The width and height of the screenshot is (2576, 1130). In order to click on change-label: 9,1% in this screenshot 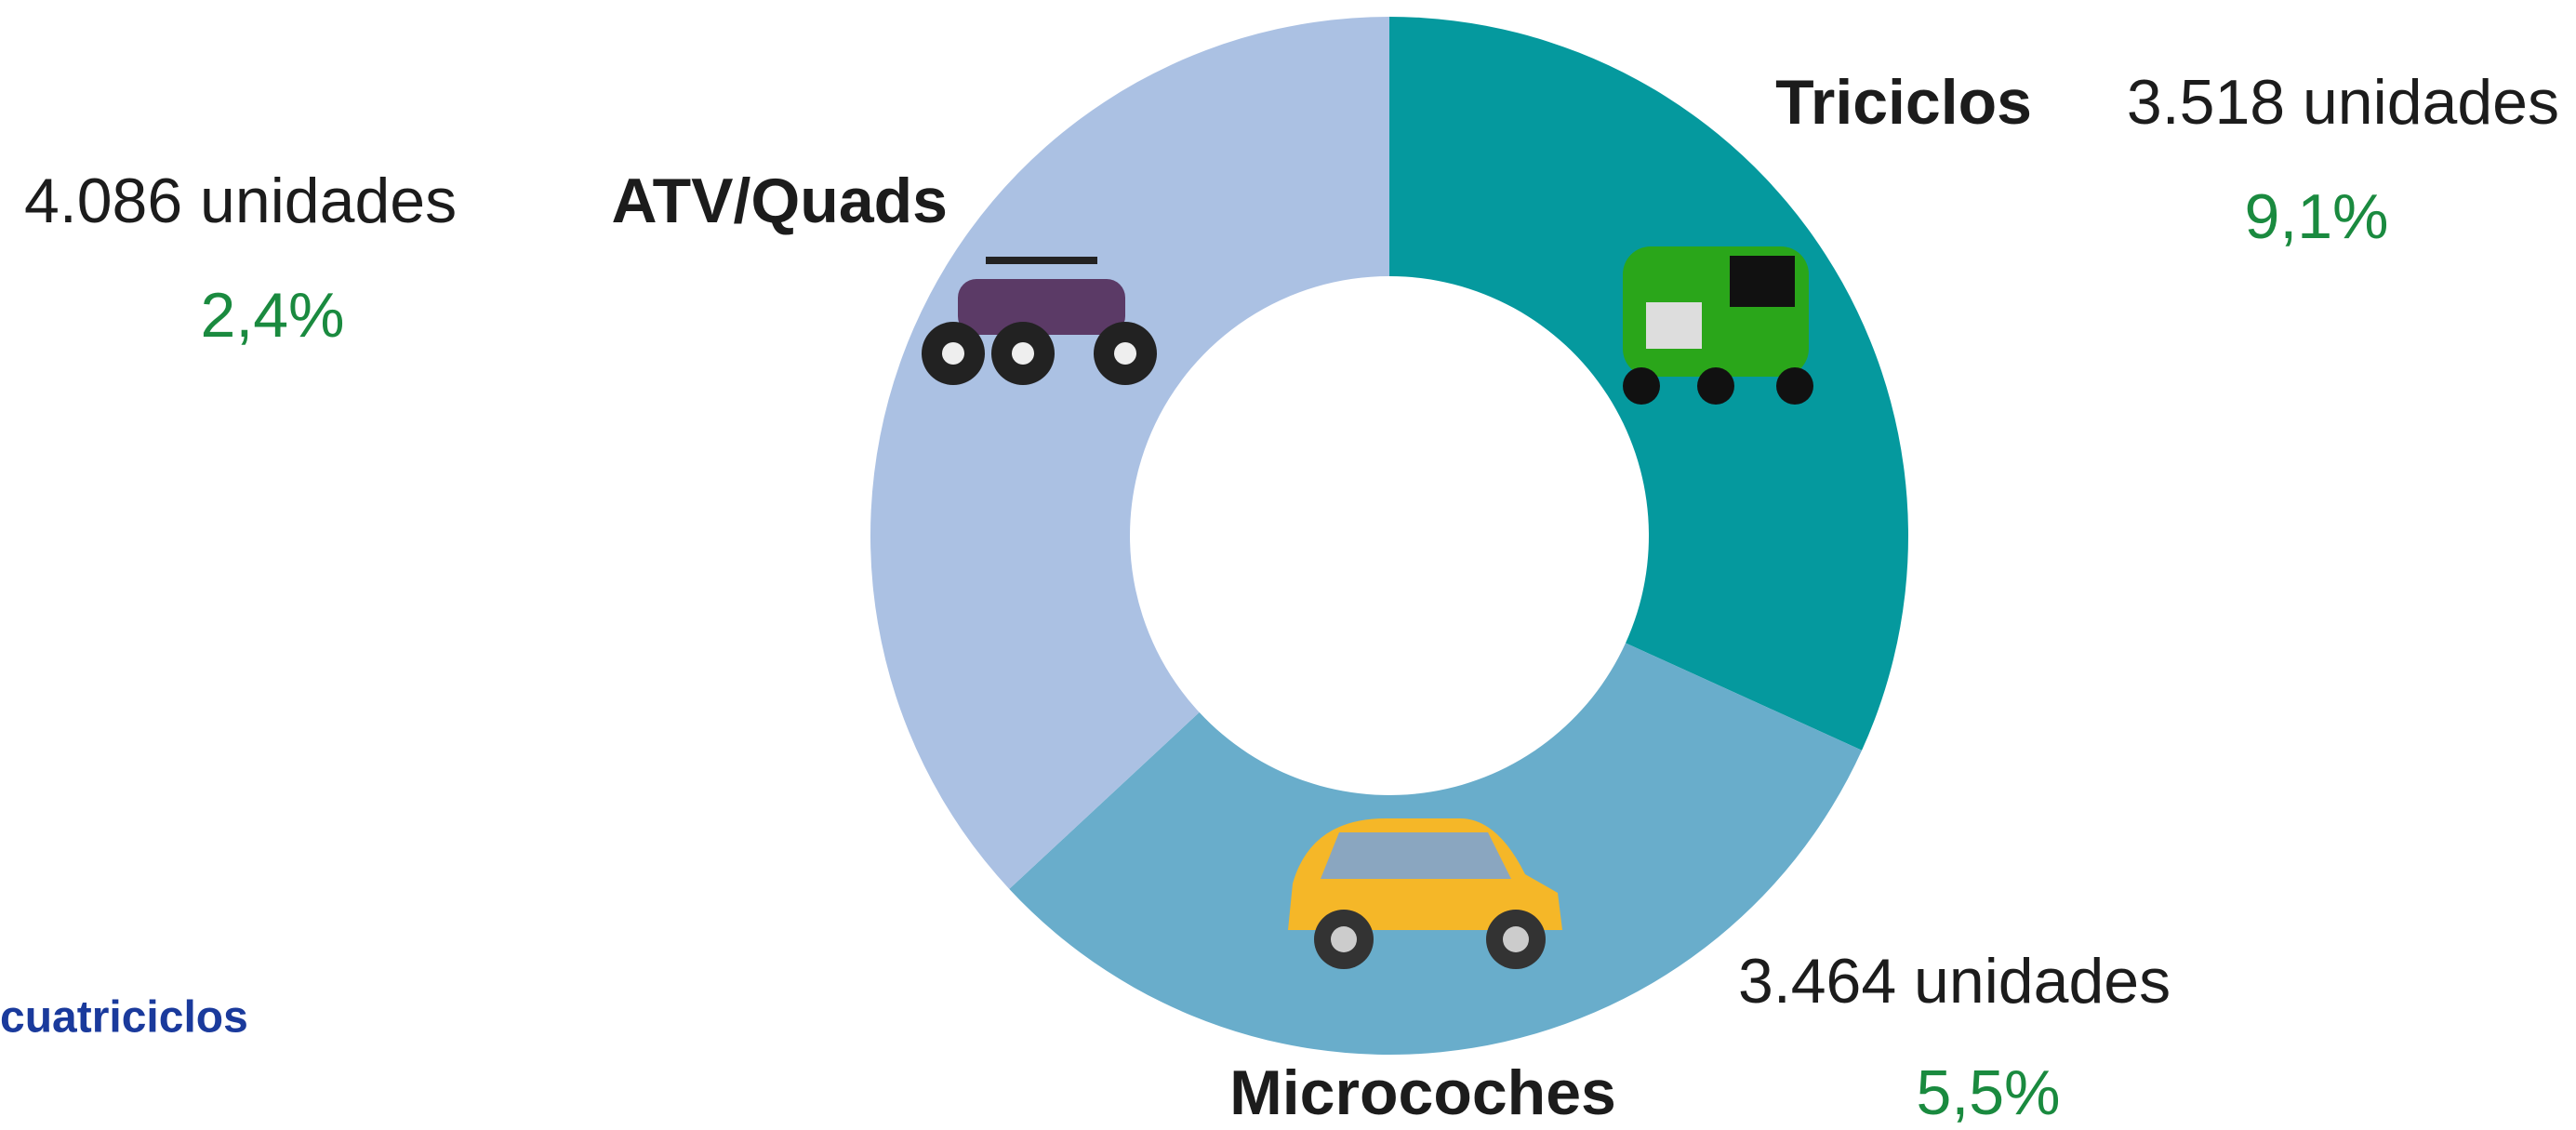, I will do `click(2317, 216)`.